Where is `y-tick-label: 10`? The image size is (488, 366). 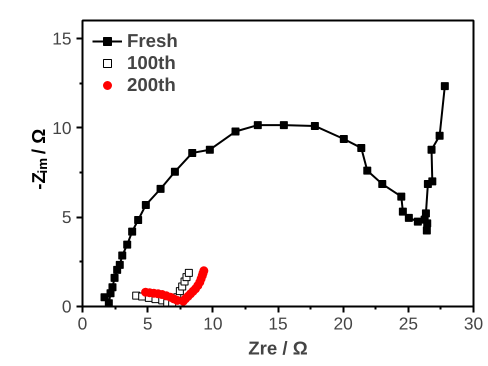
y-tick-label: 10 is located at coordinates (62, 128).